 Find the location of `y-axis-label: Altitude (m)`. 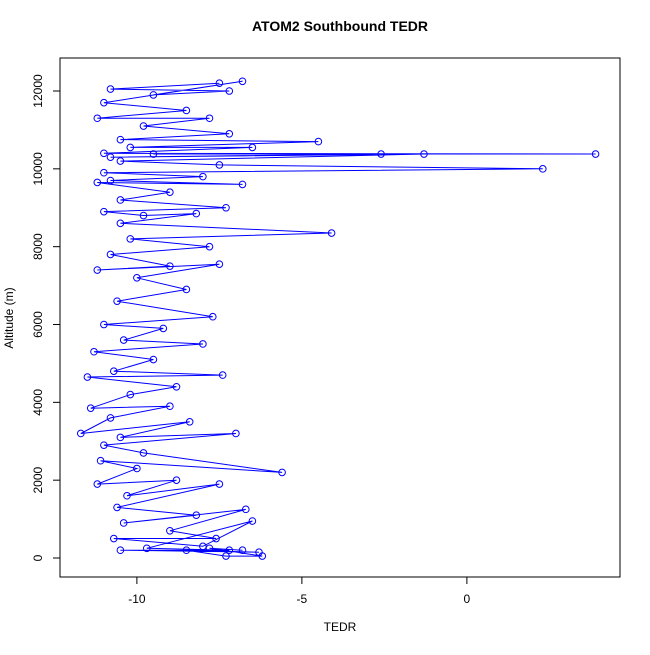

y-axis-label: Altitude (m) is located at coordinates (9, 317).